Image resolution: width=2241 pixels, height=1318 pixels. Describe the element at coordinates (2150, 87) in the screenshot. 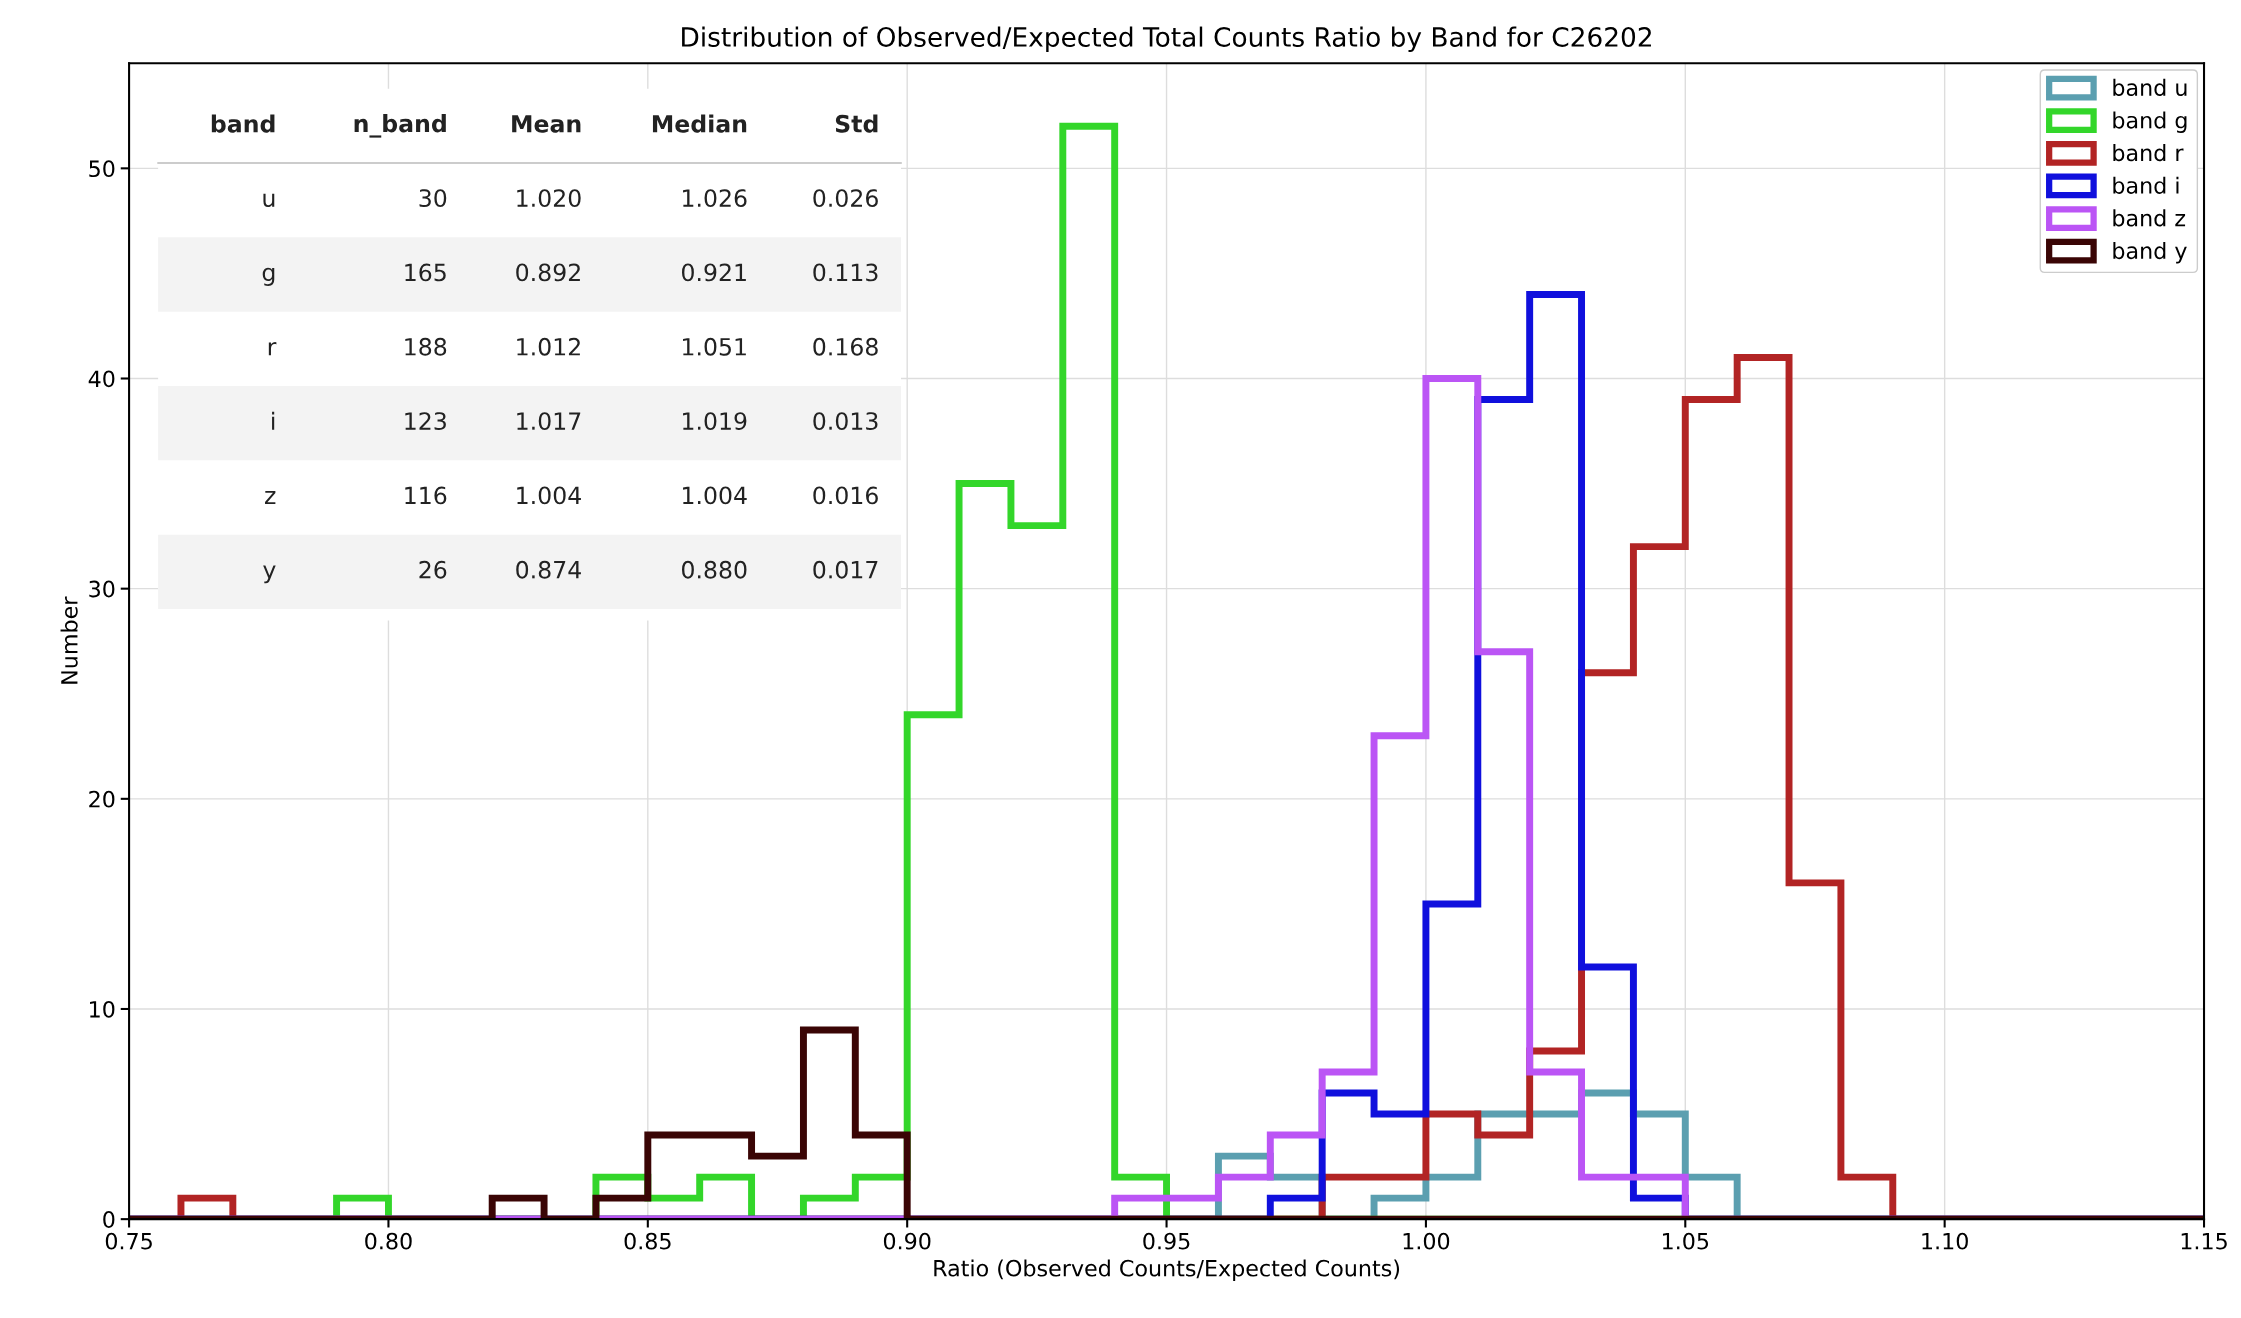

I see `legend-label: band u` at that location.